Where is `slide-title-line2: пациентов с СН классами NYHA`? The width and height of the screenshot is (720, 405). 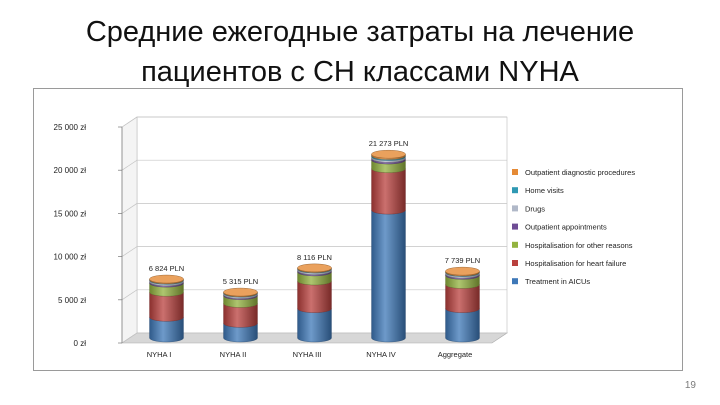
slide-title-line2: пациентов с СН классами NYHA is located at coordinates (360, 72).